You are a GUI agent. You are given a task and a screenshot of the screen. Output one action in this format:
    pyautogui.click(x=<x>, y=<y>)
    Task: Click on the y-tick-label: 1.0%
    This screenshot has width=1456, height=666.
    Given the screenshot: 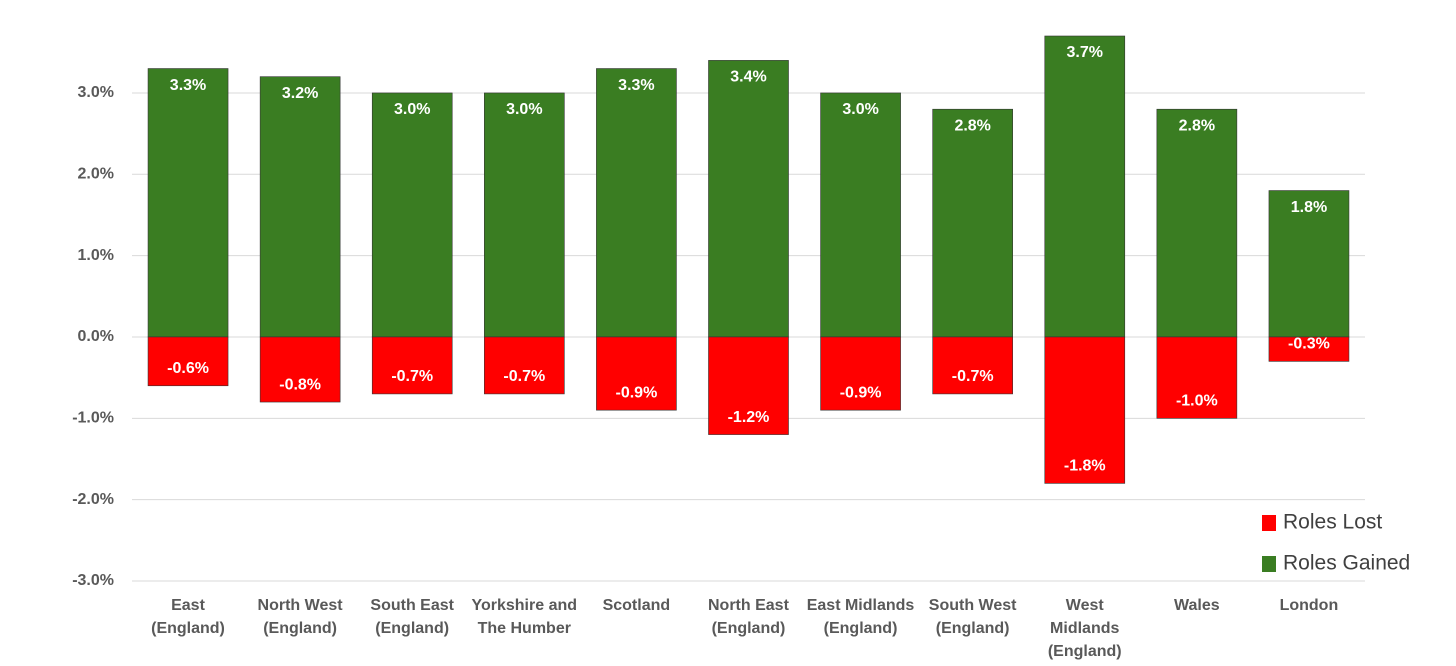 What is the action you would take?
    pyautogui.click(x=96, y=255)
    